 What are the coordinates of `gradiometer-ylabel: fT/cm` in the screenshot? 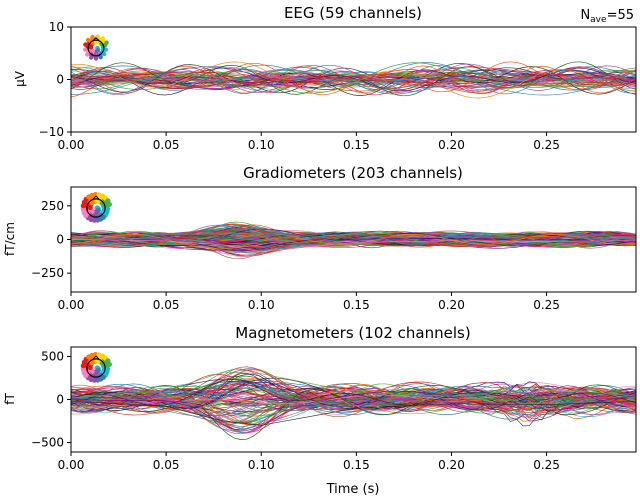 It's located at (10, 239).